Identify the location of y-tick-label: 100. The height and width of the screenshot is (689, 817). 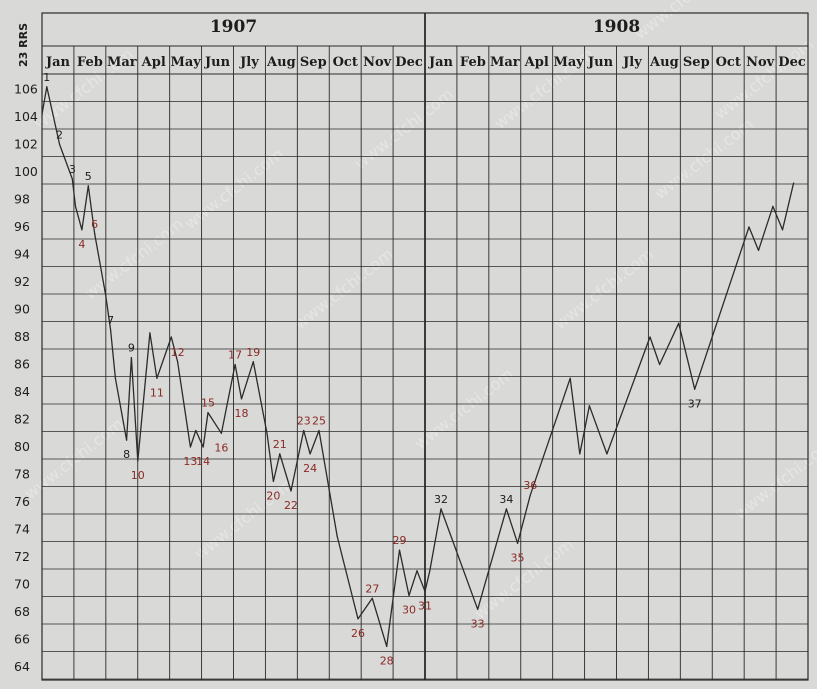
(26, 171).